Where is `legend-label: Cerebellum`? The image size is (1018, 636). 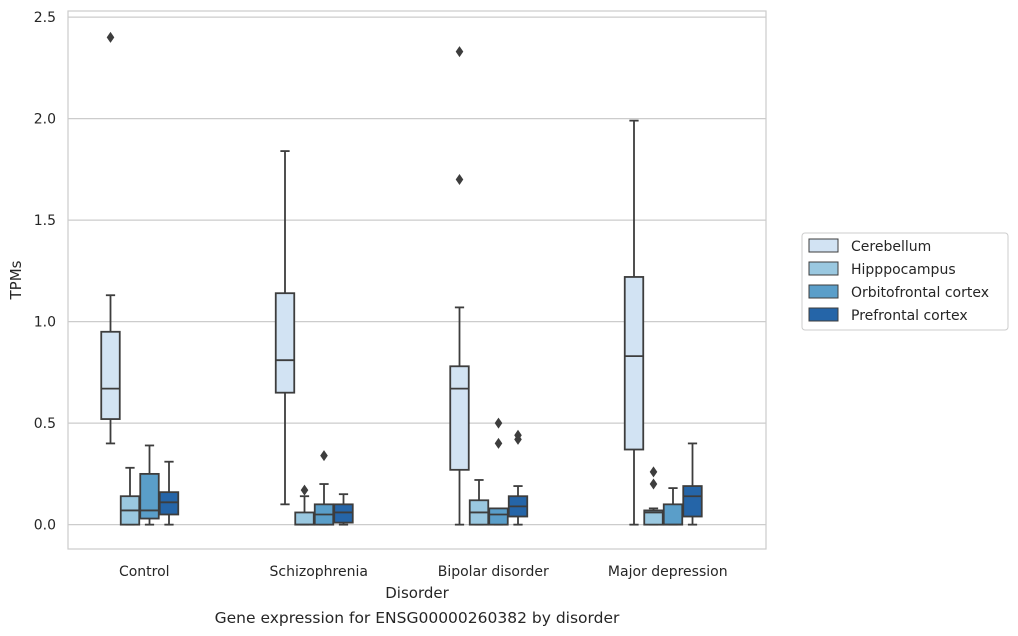
legend-label: Cerebellum is located at coordinates (891, 247).